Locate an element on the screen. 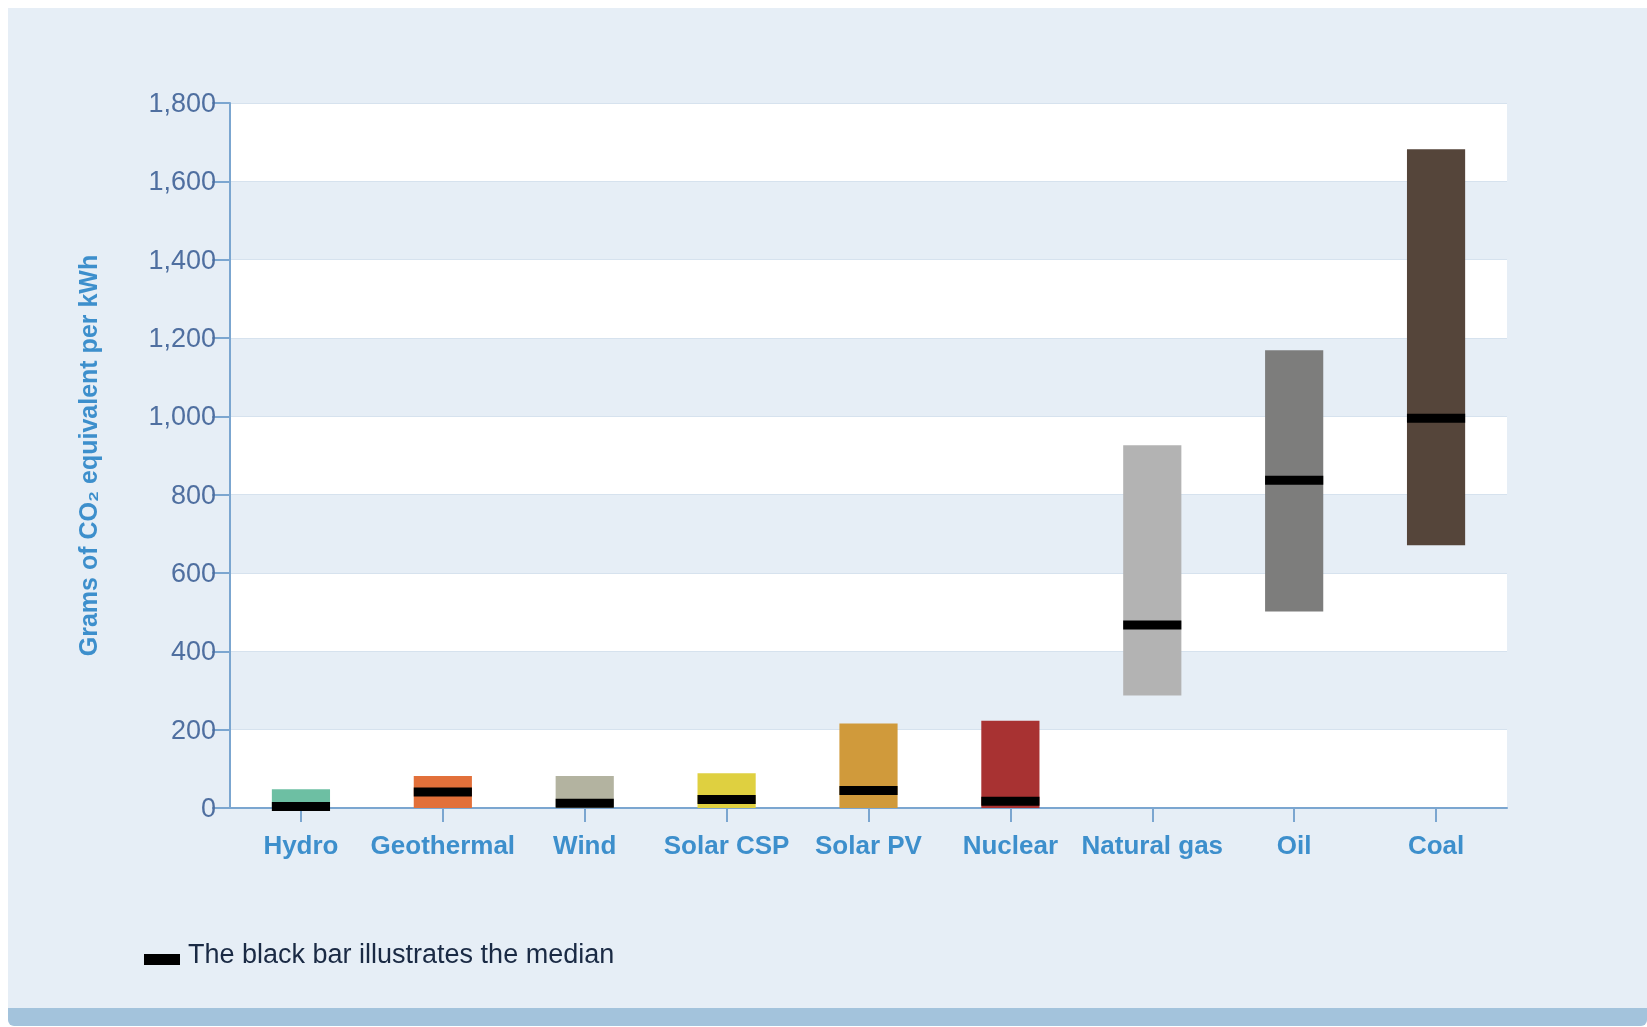  x-tick-label: Geothermal is located at coordinates (443, 845).